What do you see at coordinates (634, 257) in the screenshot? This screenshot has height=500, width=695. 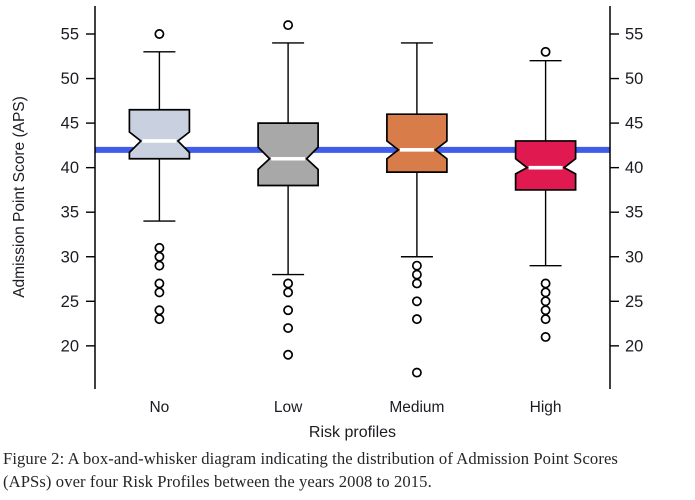 I see `y-tick-label-right-30: 30` at bounding box center [634, 257].